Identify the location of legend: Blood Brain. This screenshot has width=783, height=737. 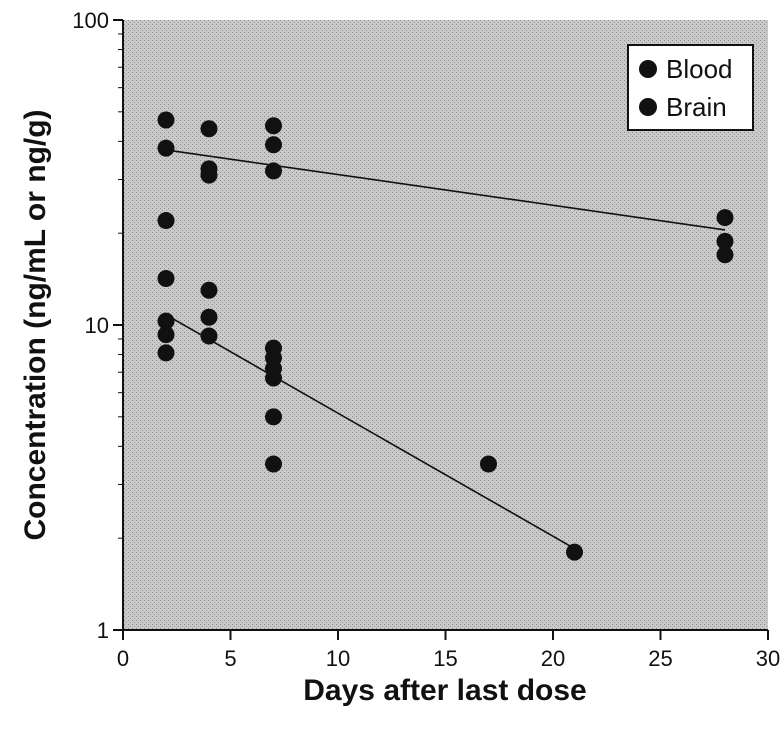
(690, 87).